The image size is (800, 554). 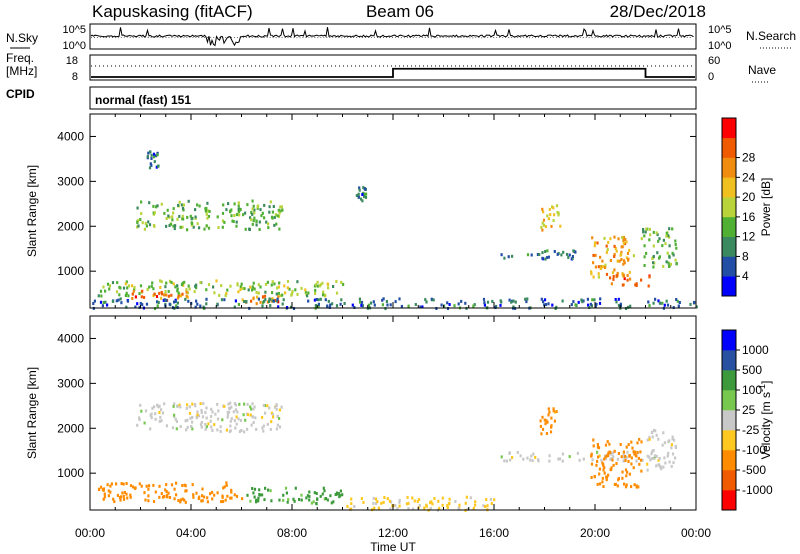 I want to click on velocity-colorbar-segment, so click(x=729, y=360).